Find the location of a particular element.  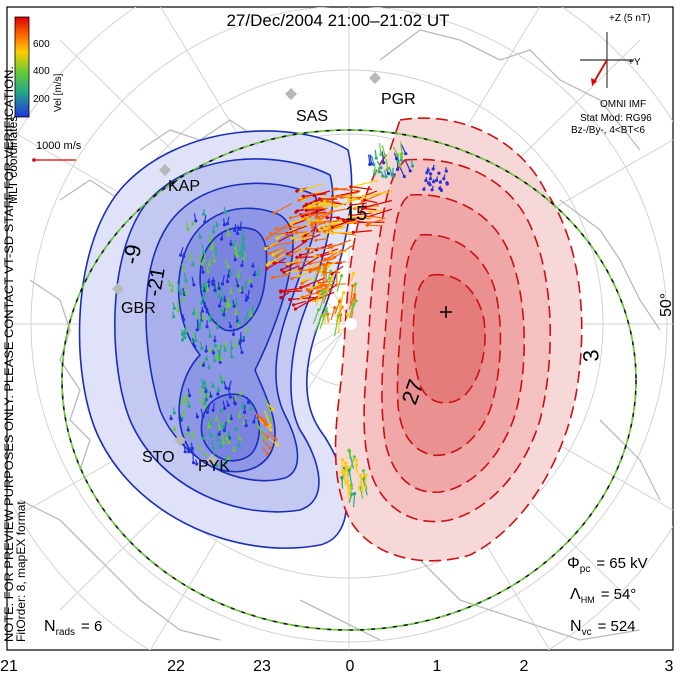

colorbar-tick-400: 400 is located at coordinates (41, 71).